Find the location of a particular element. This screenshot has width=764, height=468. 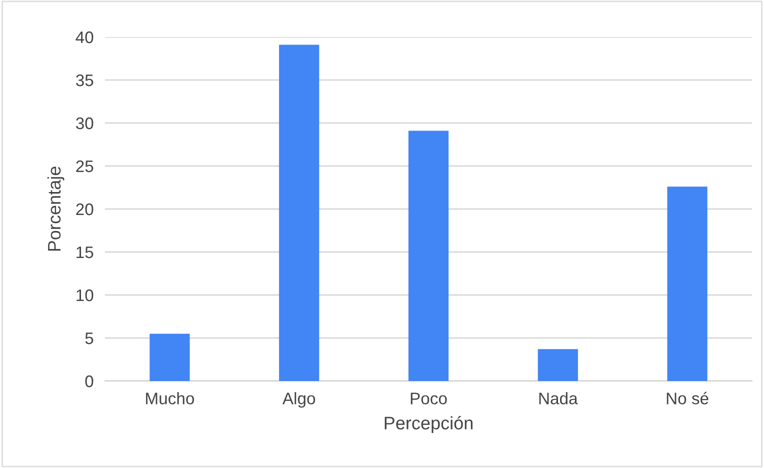

y-tick-label: 5 is located at coordinates (89, 338).